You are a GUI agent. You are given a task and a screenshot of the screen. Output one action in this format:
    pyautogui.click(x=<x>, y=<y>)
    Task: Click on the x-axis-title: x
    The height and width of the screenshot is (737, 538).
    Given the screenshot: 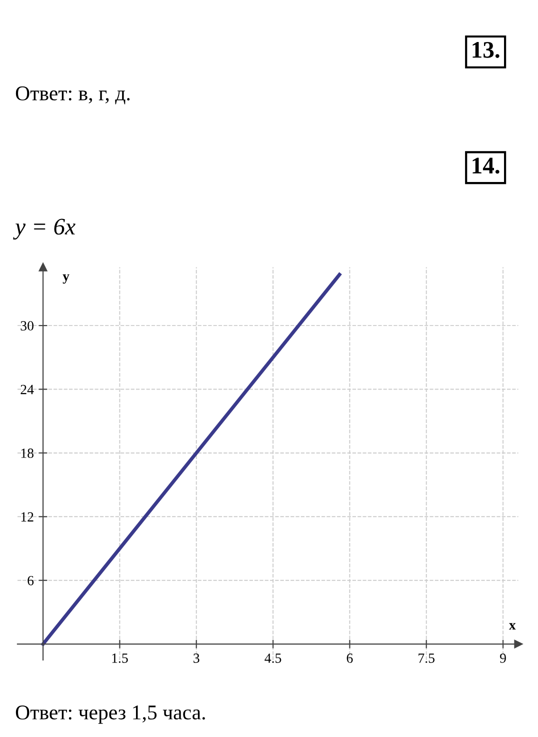 What is the action you would take?
    pyautogui.click(x=512, y=626)
    